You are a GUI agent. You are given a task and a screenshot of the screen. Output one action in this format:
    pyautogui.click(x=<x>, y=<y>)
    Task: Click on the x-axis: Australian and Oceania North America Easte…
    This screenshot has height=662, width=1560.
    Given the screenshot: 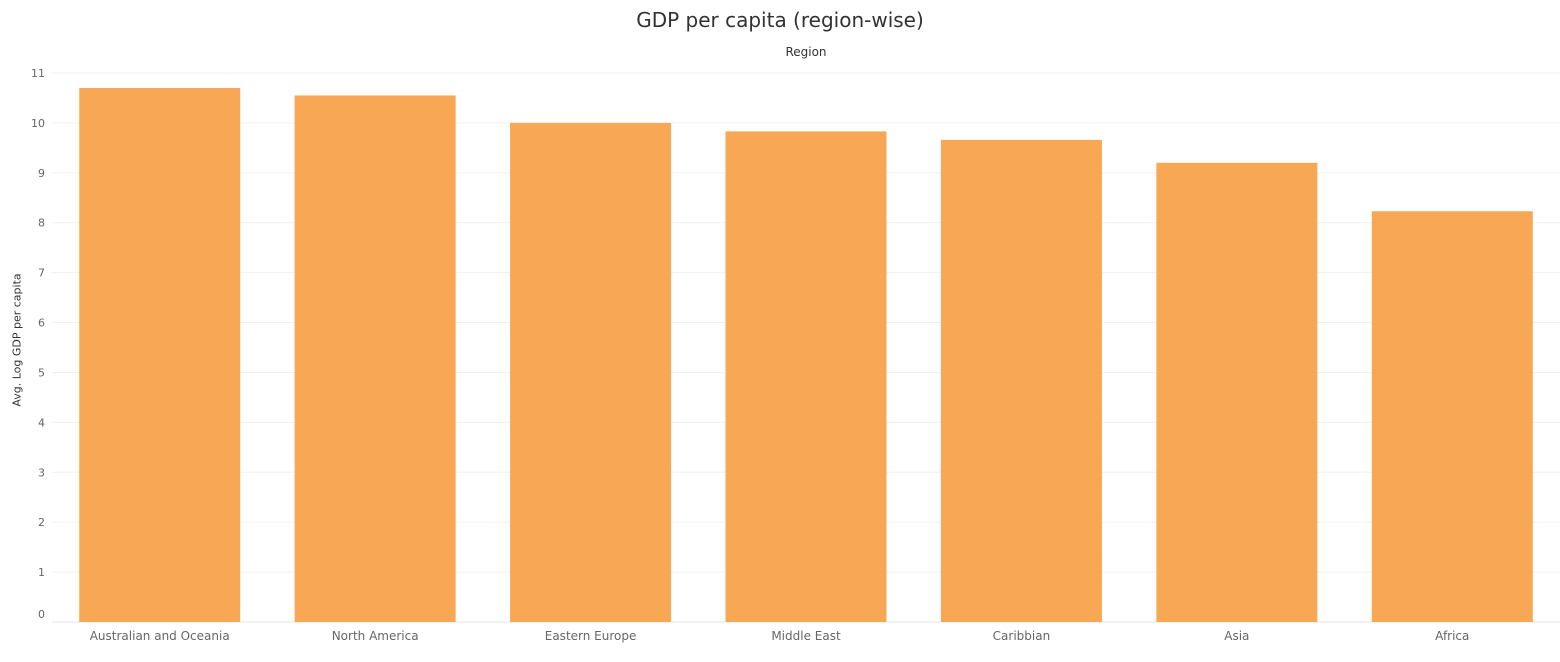 What is the action you would take?
    pyautogui.click(x=780, y=636)
    